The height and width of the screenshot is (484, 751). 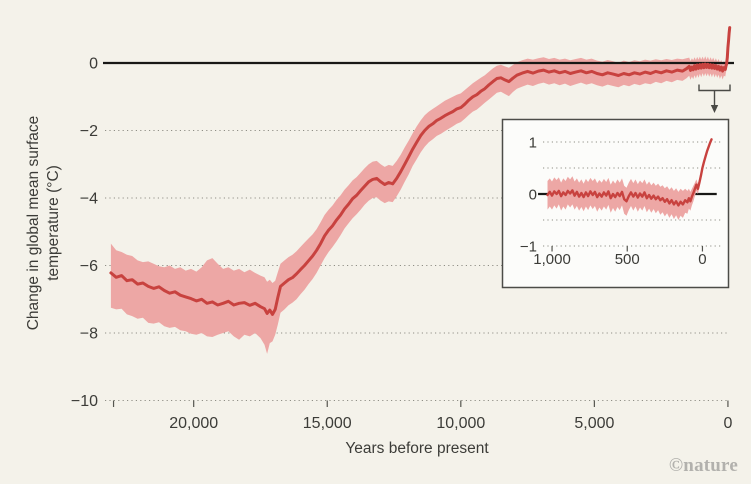 I want to click on main-y-tick-label: −6, so click(x=89, y=266).